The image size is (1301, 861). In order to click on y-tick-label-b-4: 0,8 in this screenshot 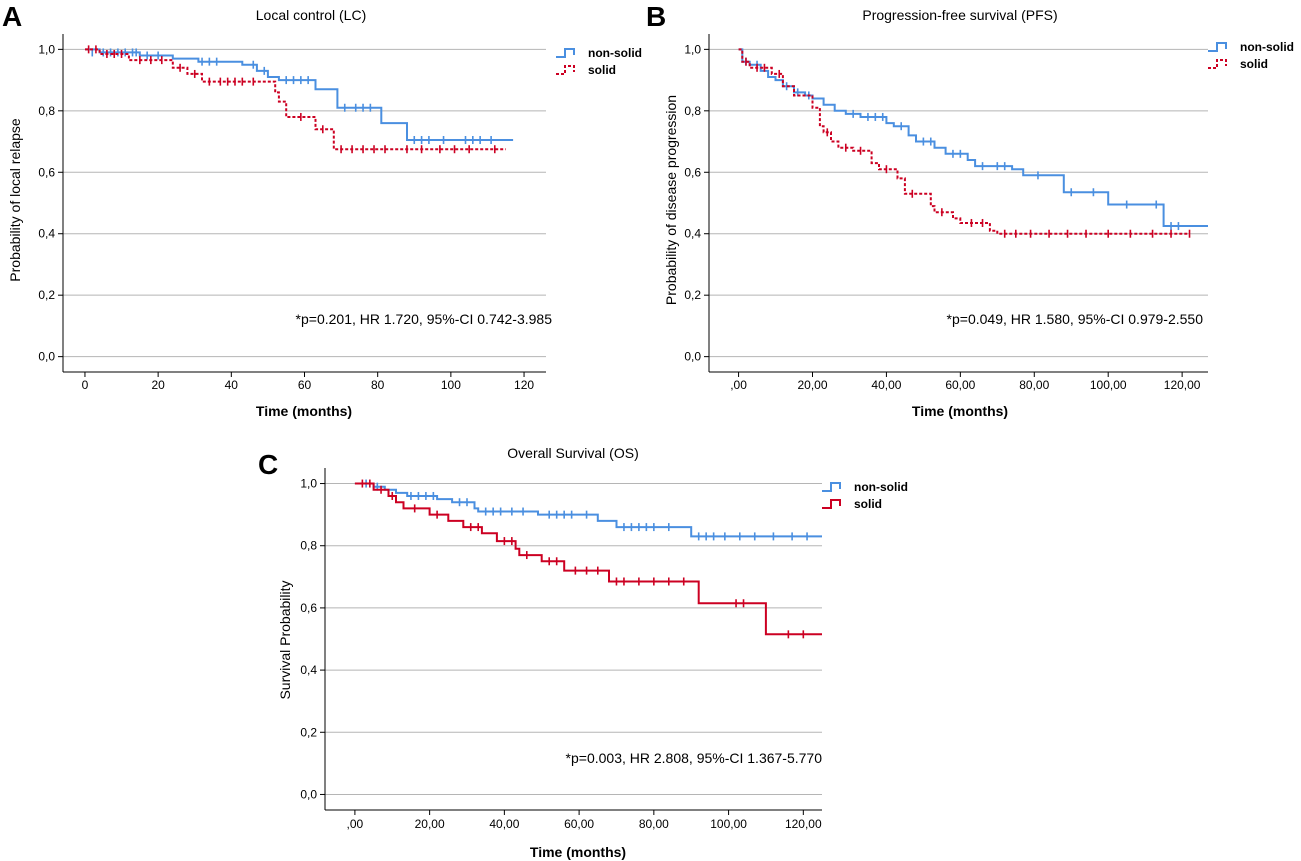, I will do `click(692, 111)`.